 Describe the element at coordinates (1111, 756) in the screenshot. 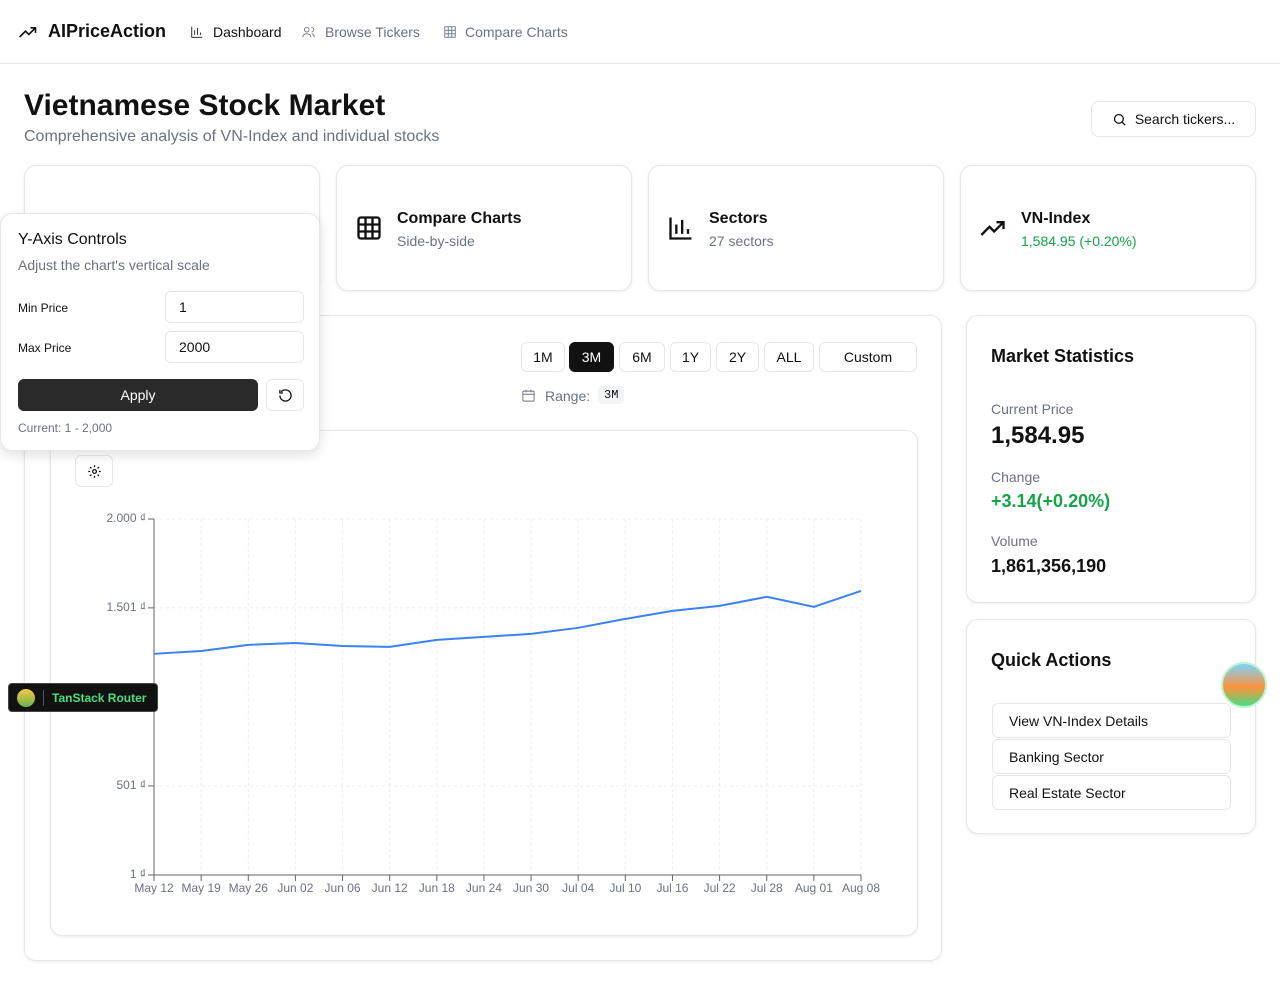

I see `action-button: Banking Sector` at that location.